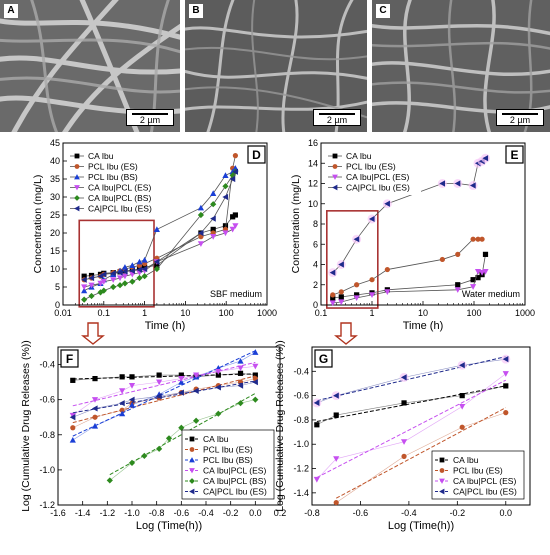  Describe the element at coordinates (457, 460) in the screenshot. I see `legend-item: CA Ibu` at that location.